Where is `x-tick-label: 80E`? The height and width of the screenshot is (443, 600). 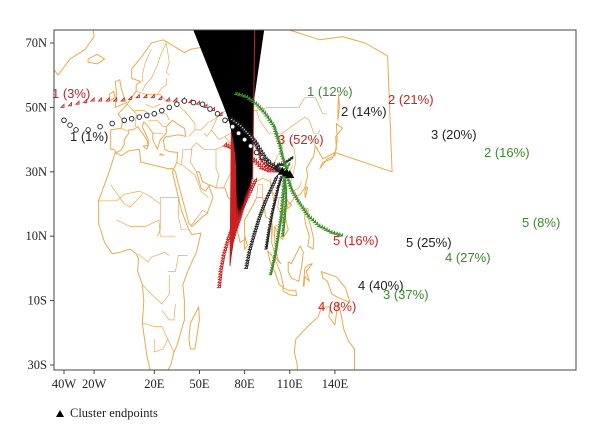 x-tick-label: 80E is located at coordinates (245, 384).